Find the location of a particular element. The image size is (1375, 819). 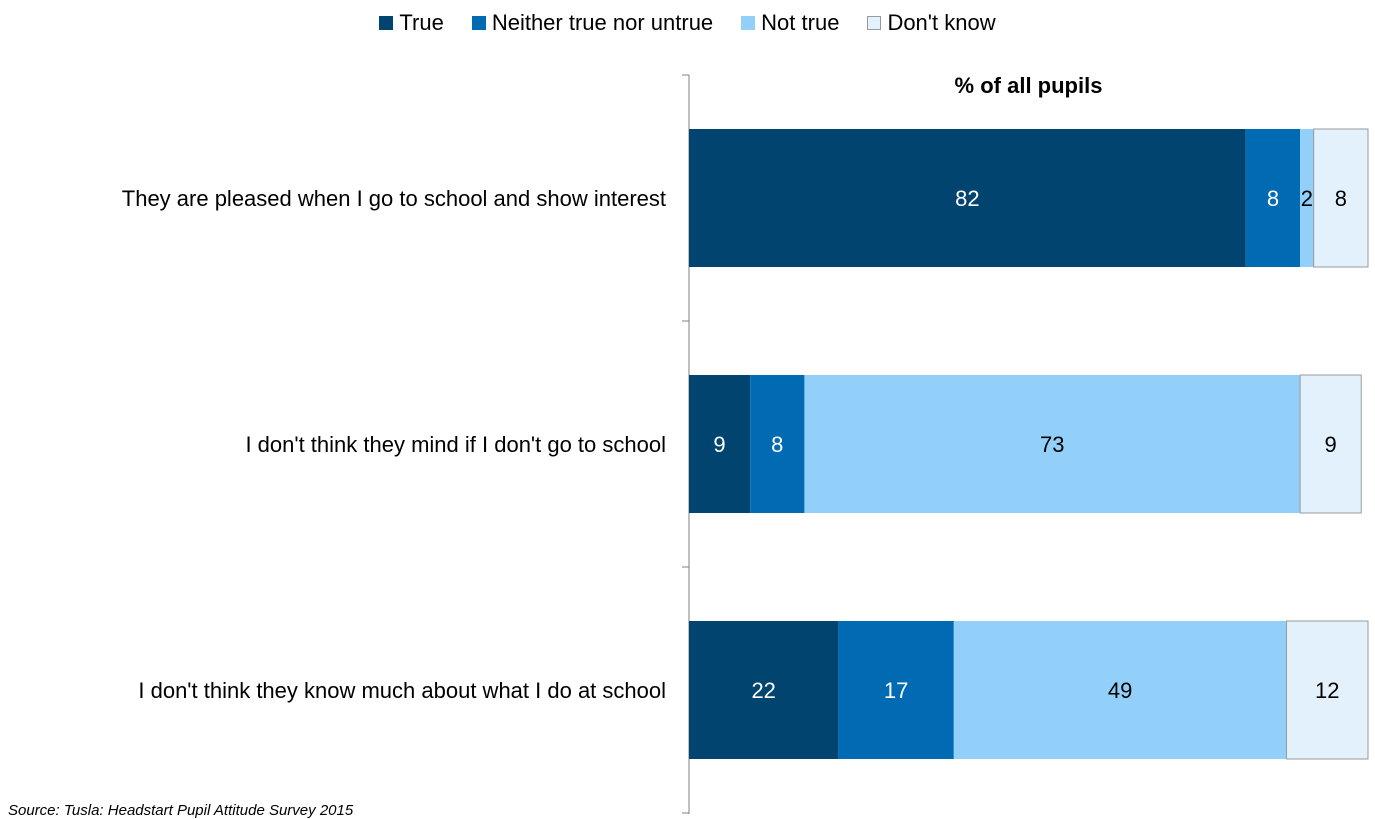

legend-label: Don't know is located at coordinates (941, 22).